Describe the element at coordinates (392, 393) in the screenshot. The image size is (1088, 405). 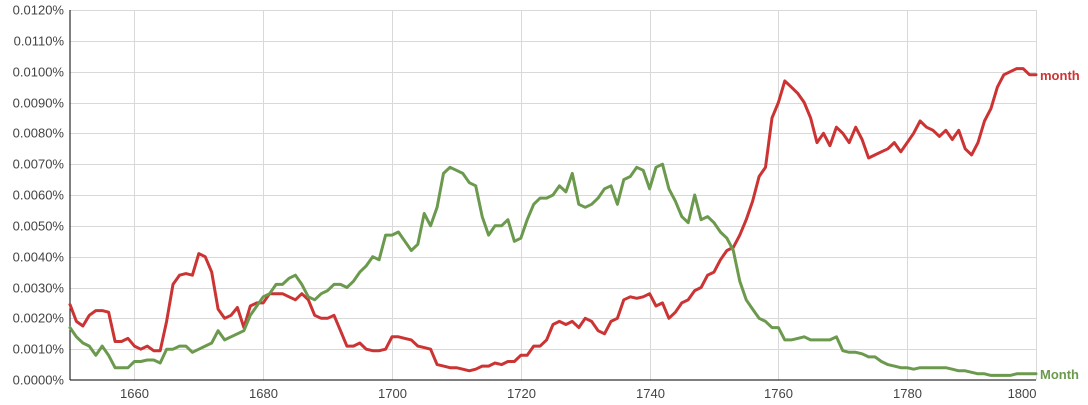
I see `x-tick-label: 1700` at that location.